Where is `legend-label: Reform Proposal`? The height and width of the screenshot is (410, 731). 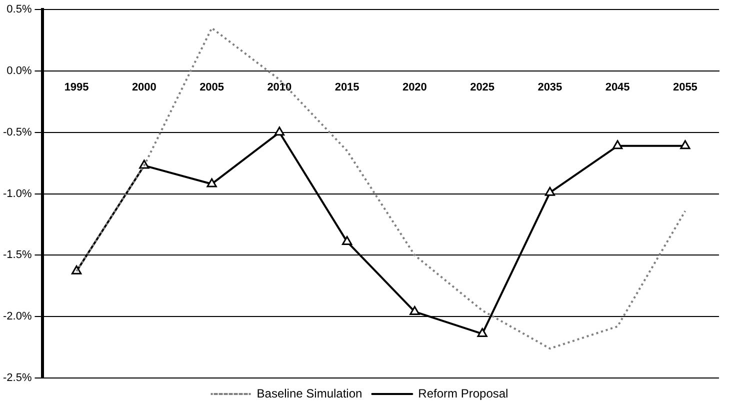
legend-label: Reform Proposal is located at coordinates (463, 393).